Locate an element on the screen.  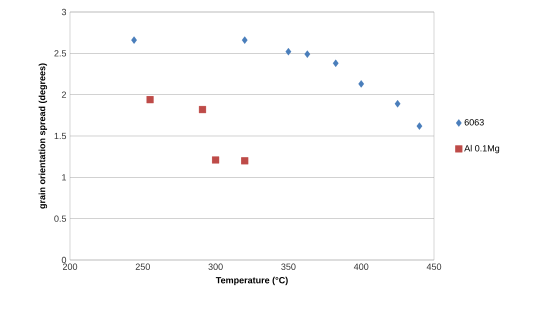
y-tick-label: 0 is located at coordinates (64, 260).